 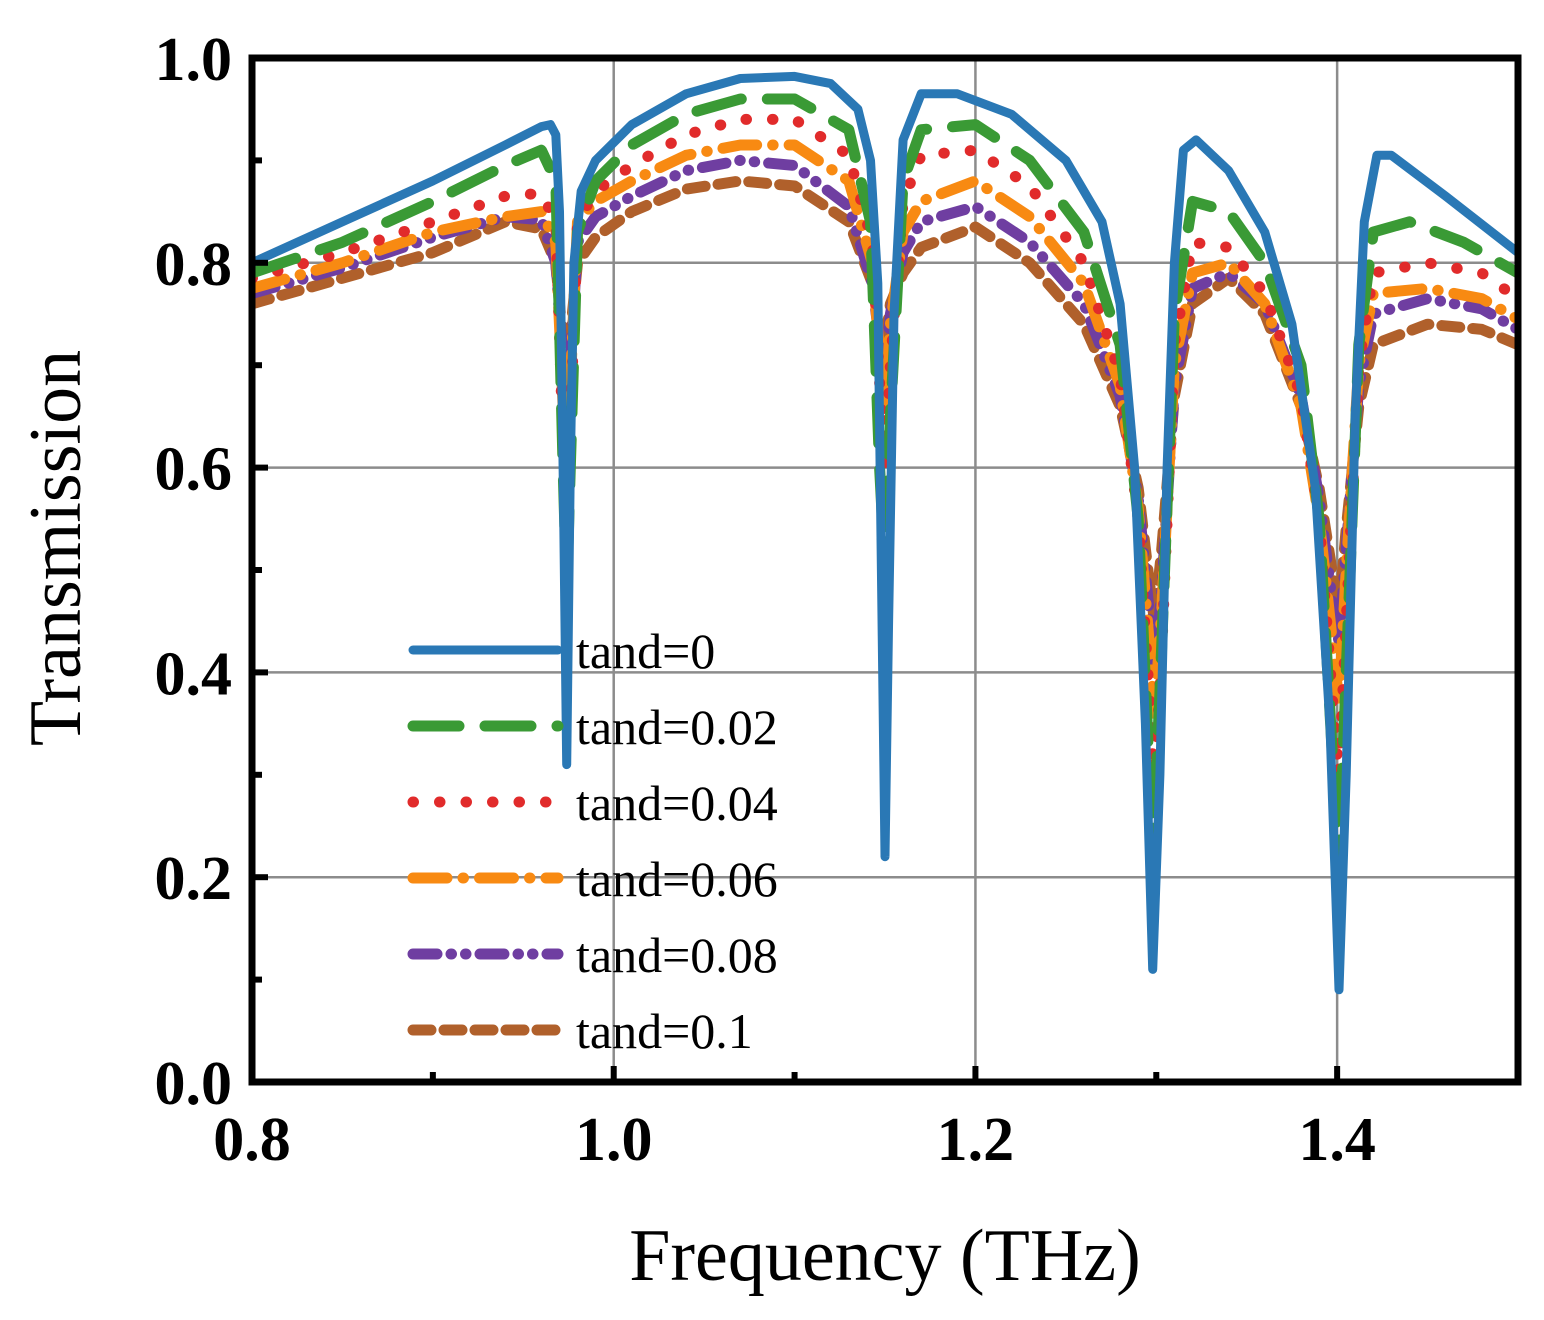 I want to click on legend-label-1: tand=0.02, so click(x=677, y=727).